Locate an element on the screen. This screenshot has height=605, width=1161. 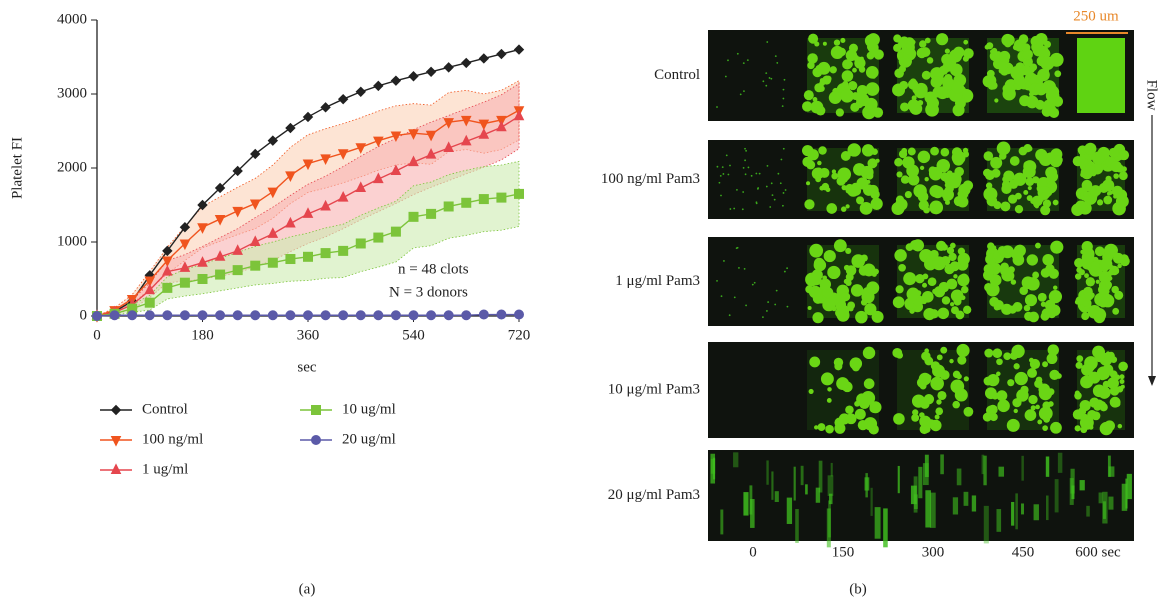
series: 20 ug/ml is located at coordinates (308, 378).